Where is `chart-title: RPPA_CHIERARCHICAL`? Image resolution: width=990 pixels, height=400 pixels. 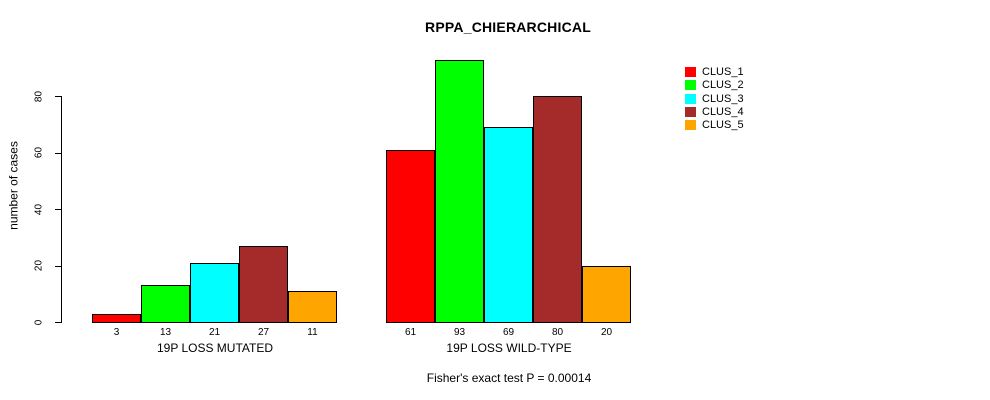 chart-title: RPPA_CHIERARCHICAL is located at coordinates (508, 27).